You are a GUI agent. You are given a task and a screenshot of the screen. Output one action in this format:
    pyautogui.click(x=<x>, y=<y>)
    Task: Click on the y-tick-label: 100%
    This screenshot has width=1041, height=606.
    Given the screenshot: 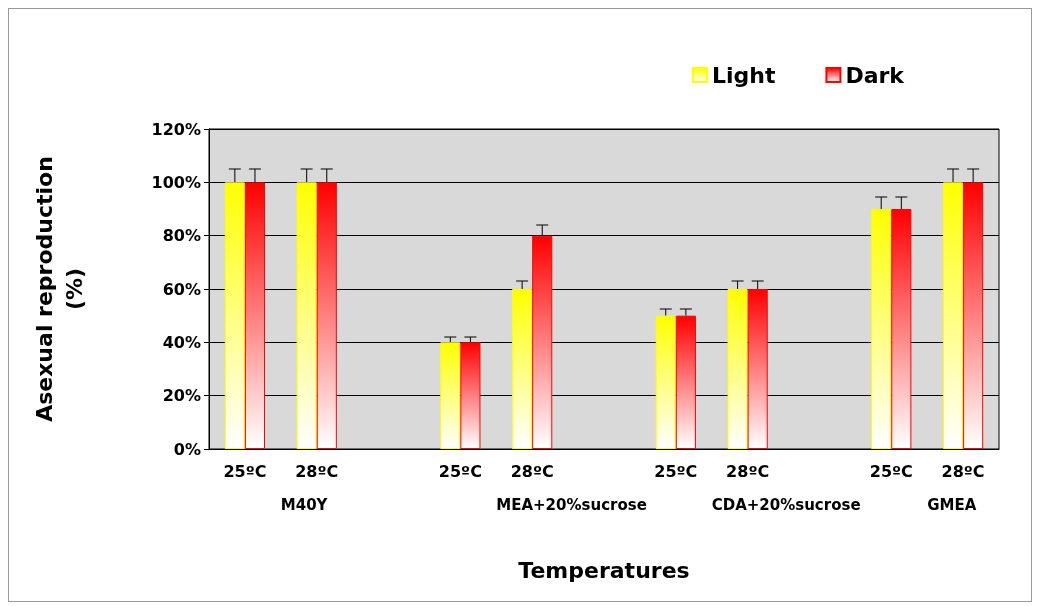 What is the action you would take?
    pyautogui.click(x=176, y=182)
    